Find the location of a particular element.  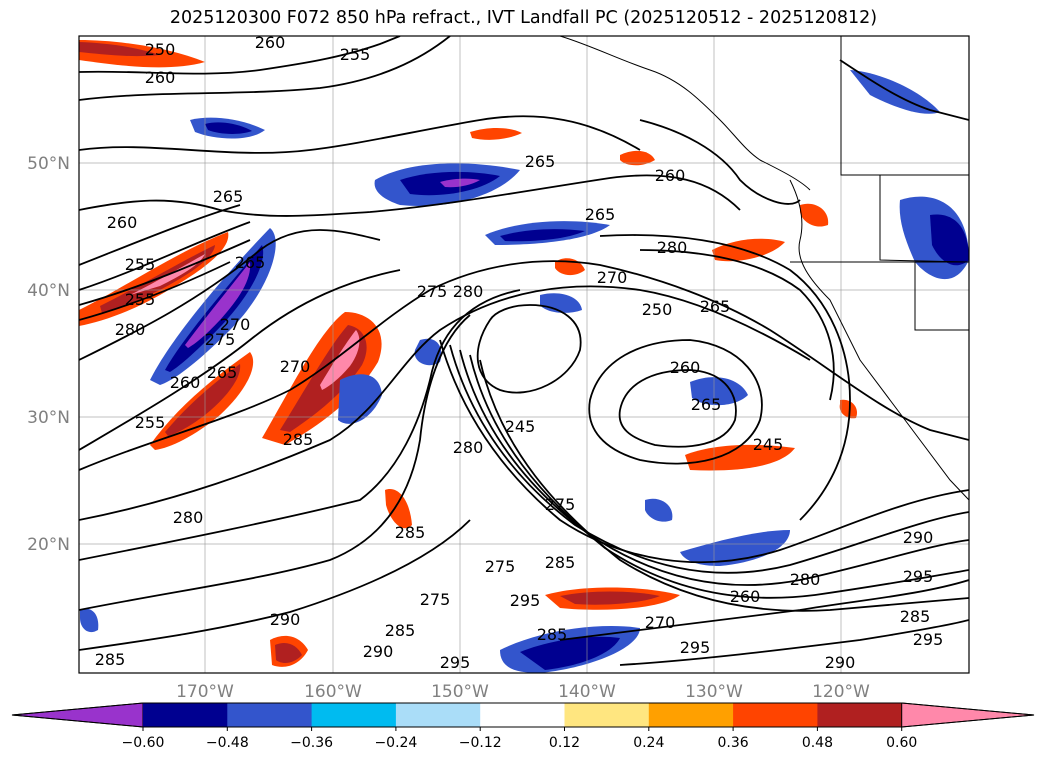

lon-label-170w: 170°W is located at coordinates (205, 692).